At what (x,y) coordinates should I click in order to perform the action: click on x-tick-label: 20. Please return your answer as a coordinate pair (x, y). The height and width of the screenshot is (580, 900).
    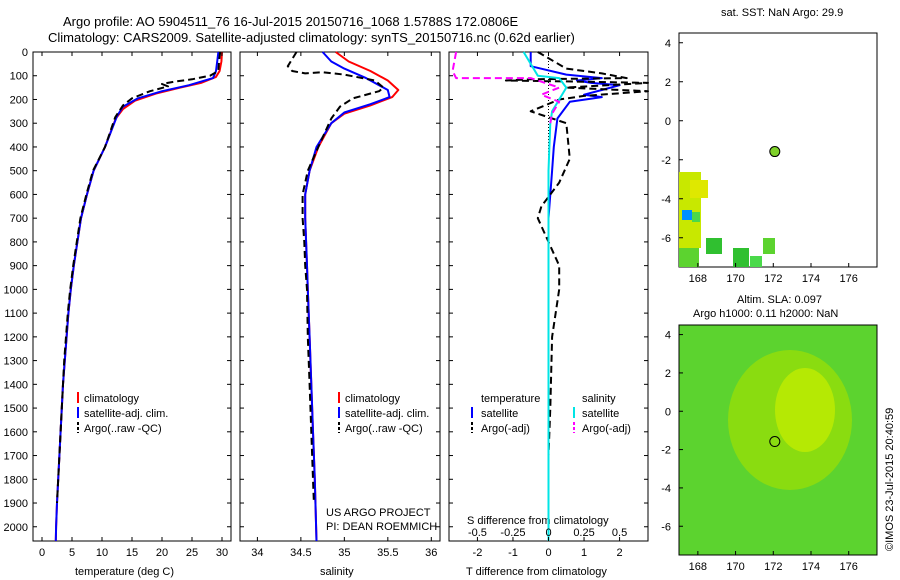
    Looking at the image, I should click on (162, 553).